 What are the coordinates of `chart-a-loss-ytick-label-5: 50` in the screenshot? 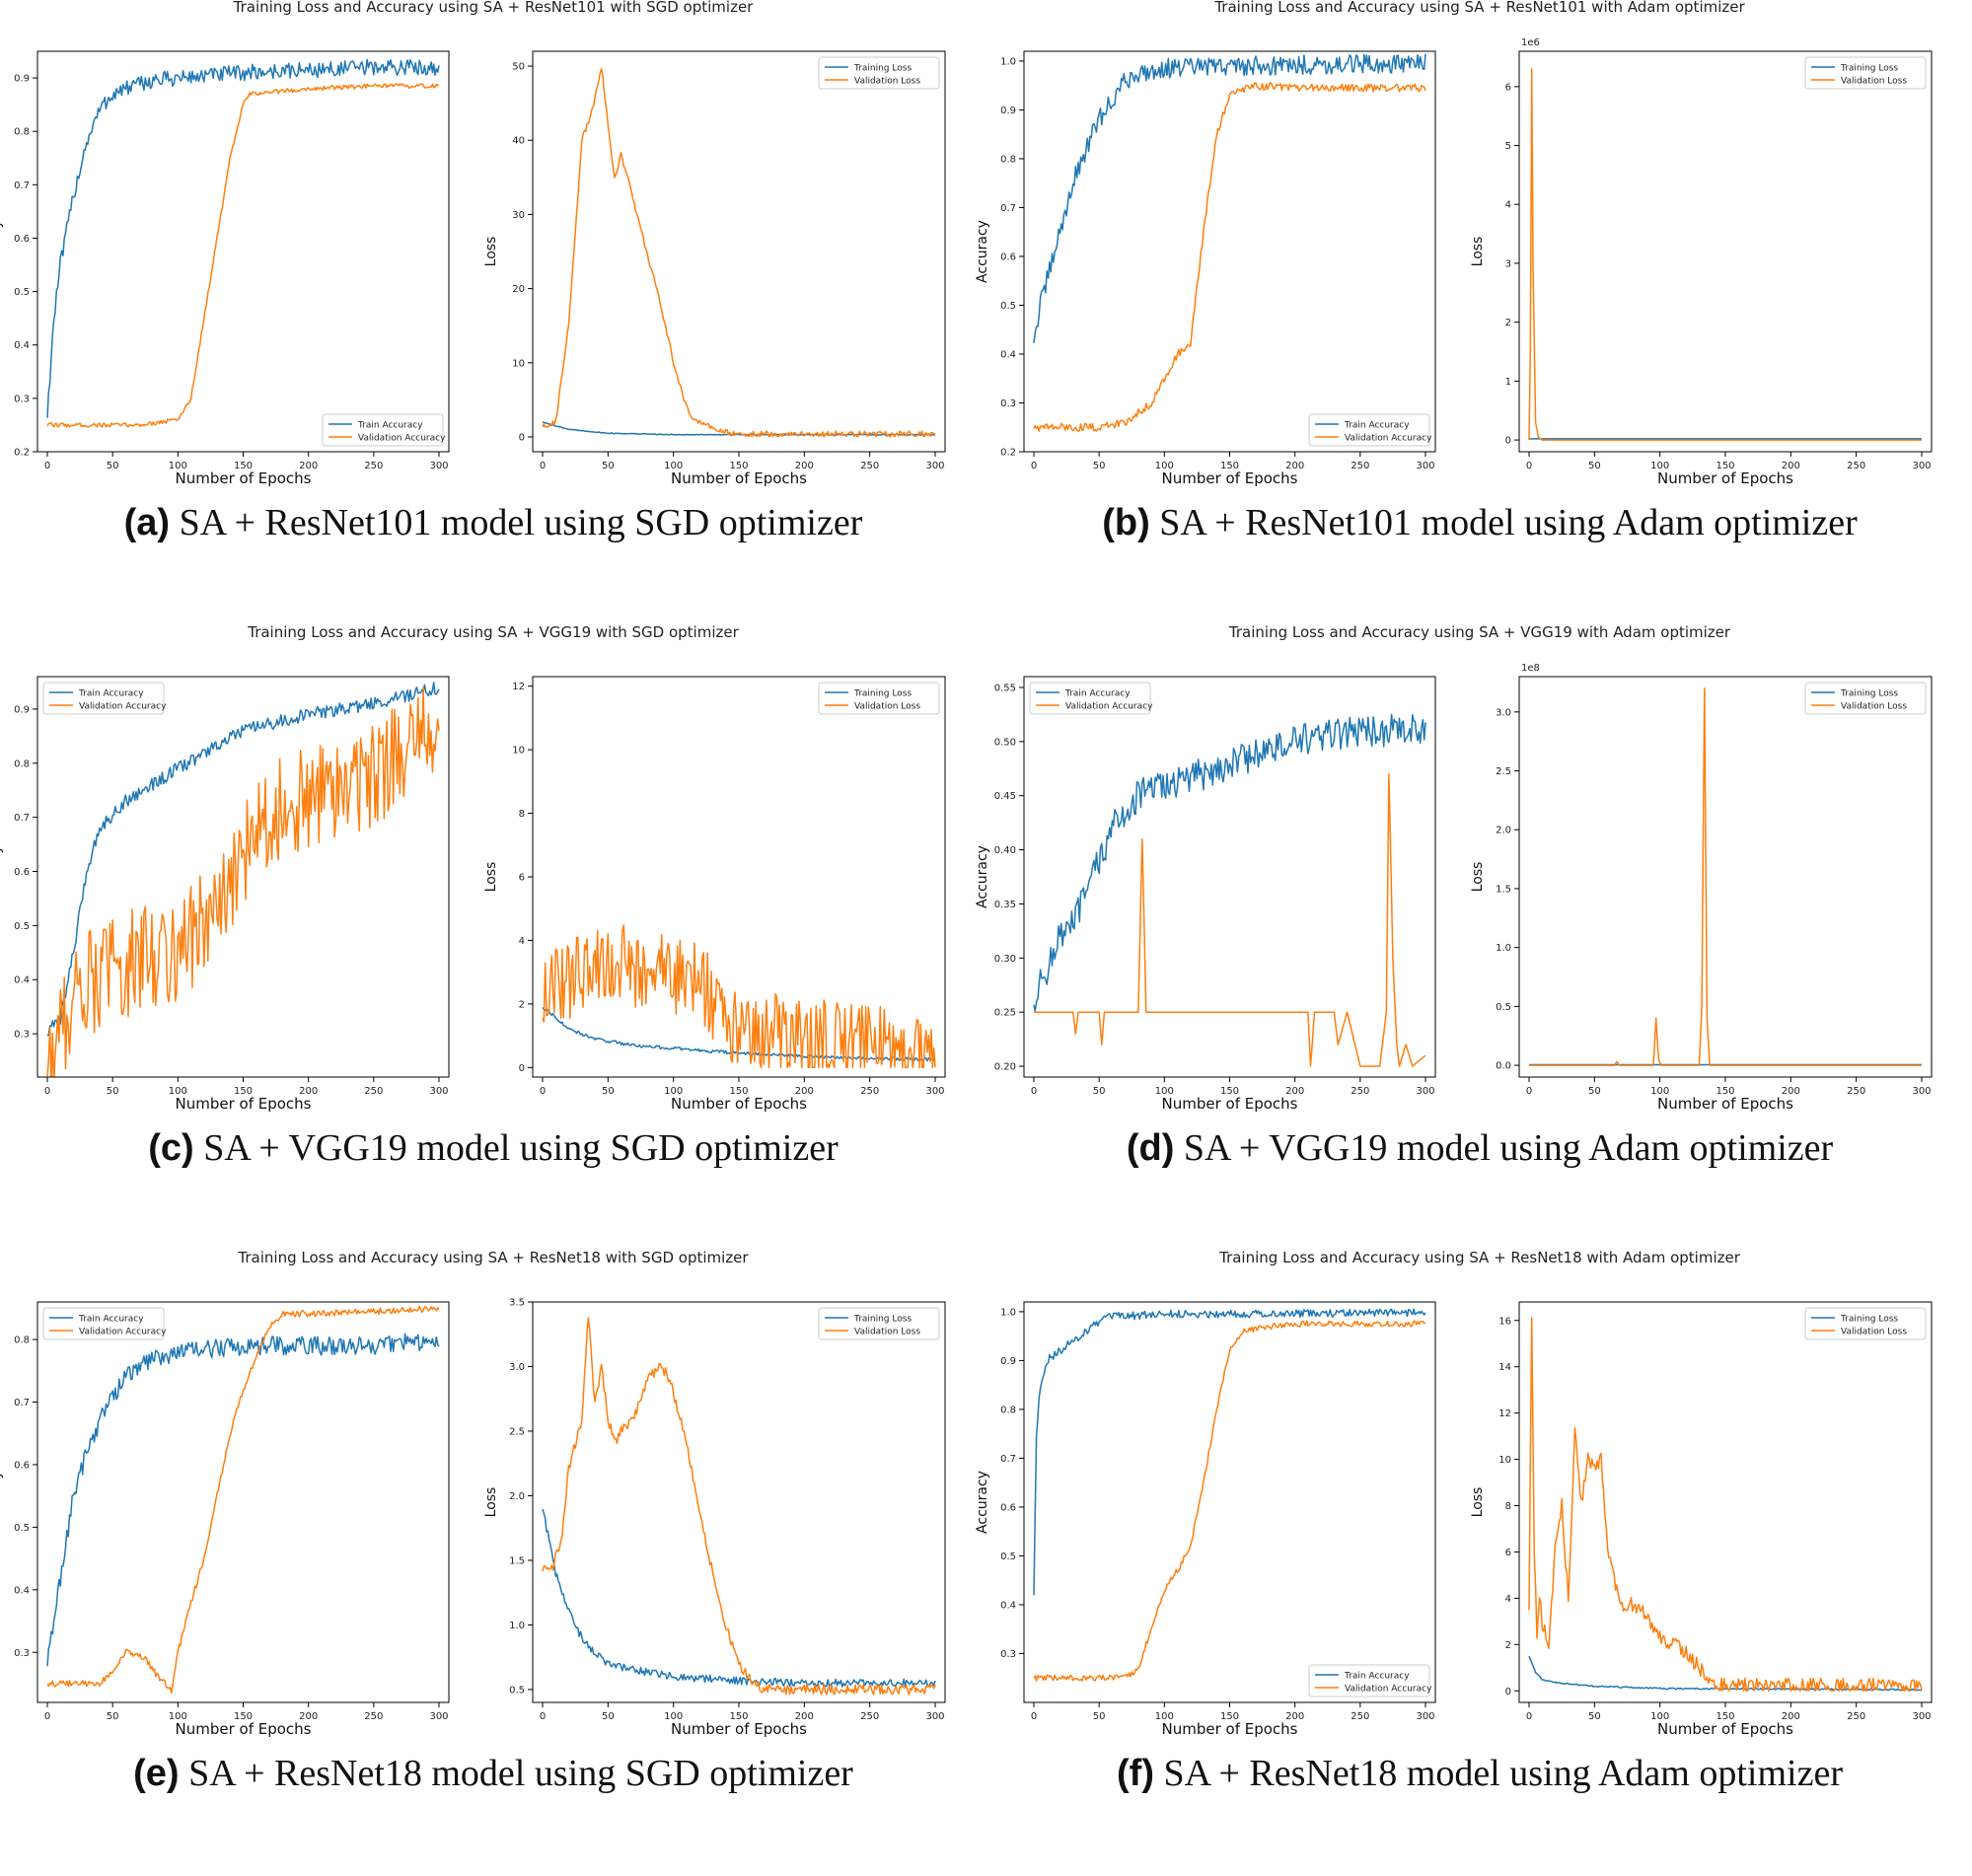 It's located at (518, 67).